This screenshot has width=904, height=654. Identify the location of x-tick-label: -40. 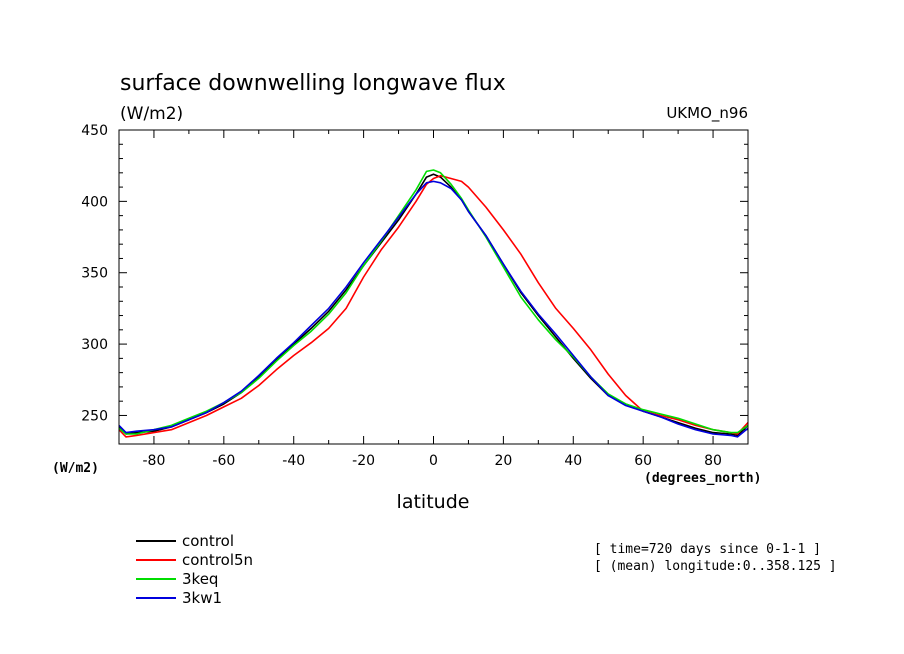
(293, 461).